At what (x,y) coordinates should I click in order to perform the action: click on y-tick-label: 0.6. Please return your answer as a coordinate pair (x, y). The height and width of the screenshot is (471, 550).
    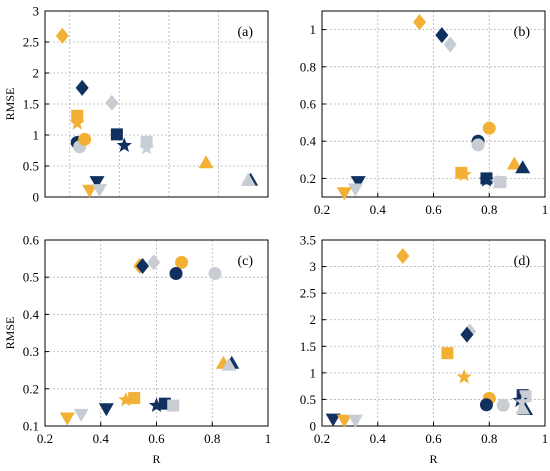
    Looking at the image, I should click on (31, 240).